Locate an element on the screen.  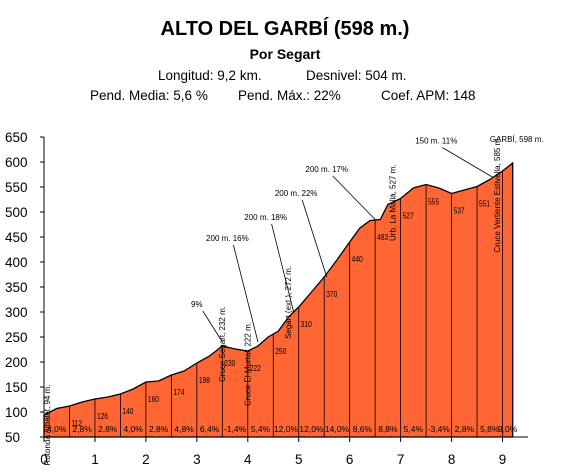
y-tick-label-0: 50 is located at coordinates (12, 437).